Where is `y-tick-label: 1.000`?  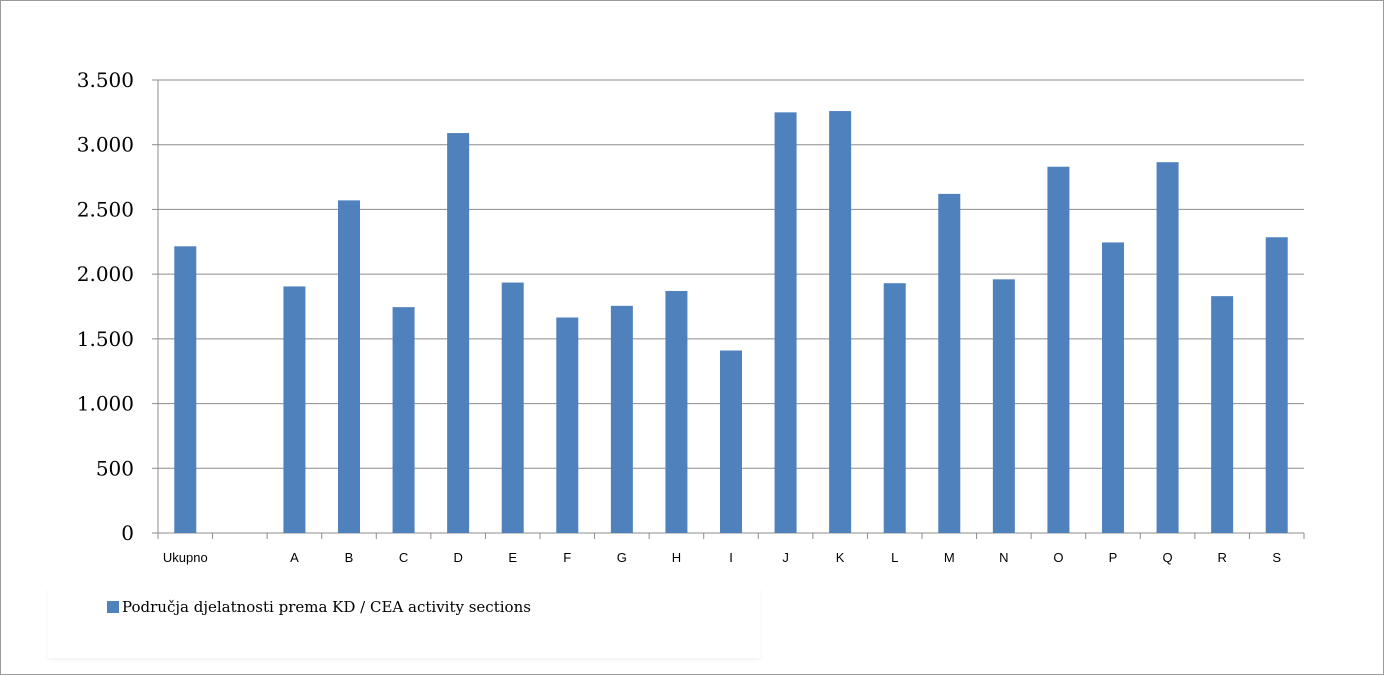
y-tick-label: 1.000 is located at coordinates (105, 404).